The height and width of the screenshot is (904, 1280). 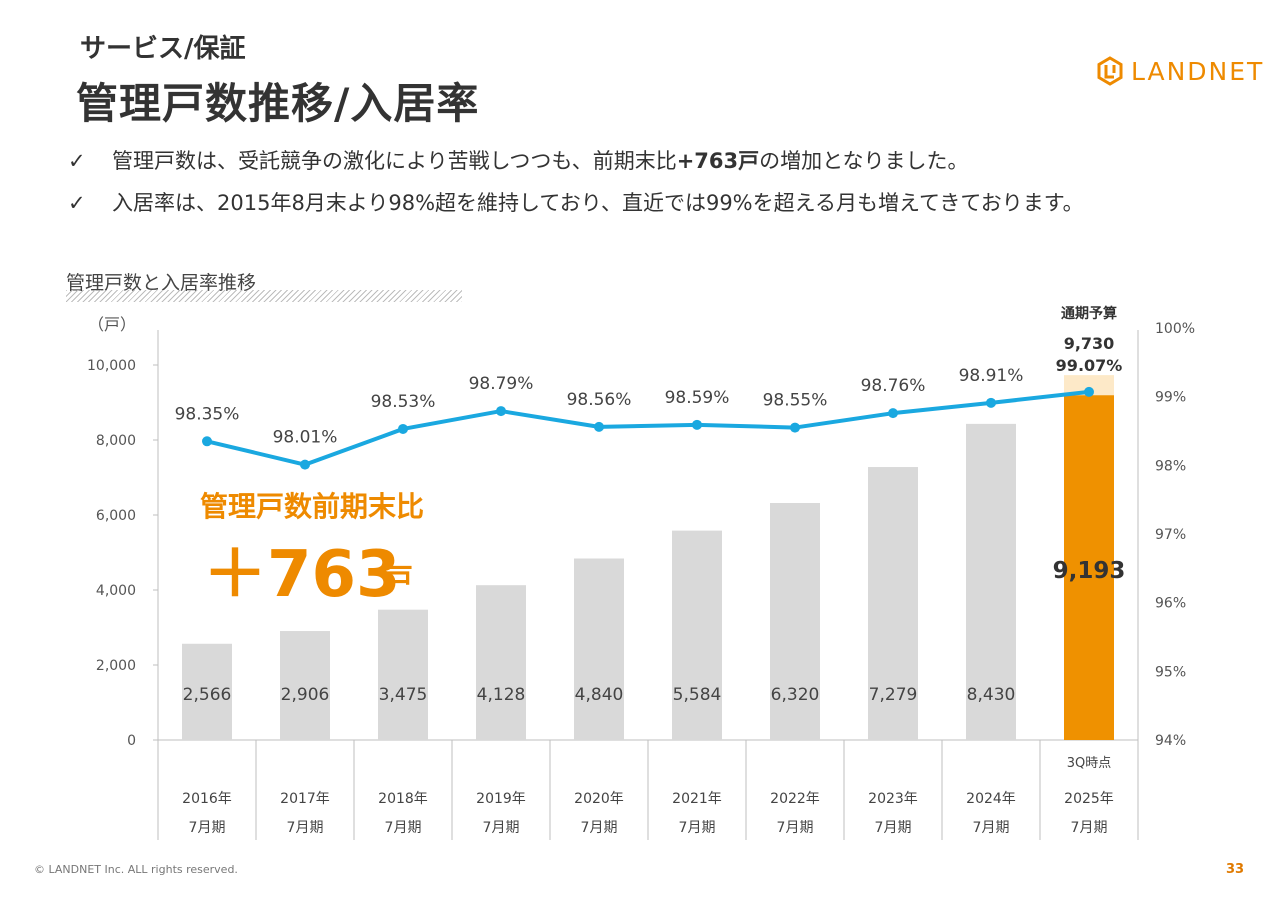 What do you see at coordinates (893, 386) in the screenshot?
I see `rate-label: 98.76%` at bounding box center [893, 386].